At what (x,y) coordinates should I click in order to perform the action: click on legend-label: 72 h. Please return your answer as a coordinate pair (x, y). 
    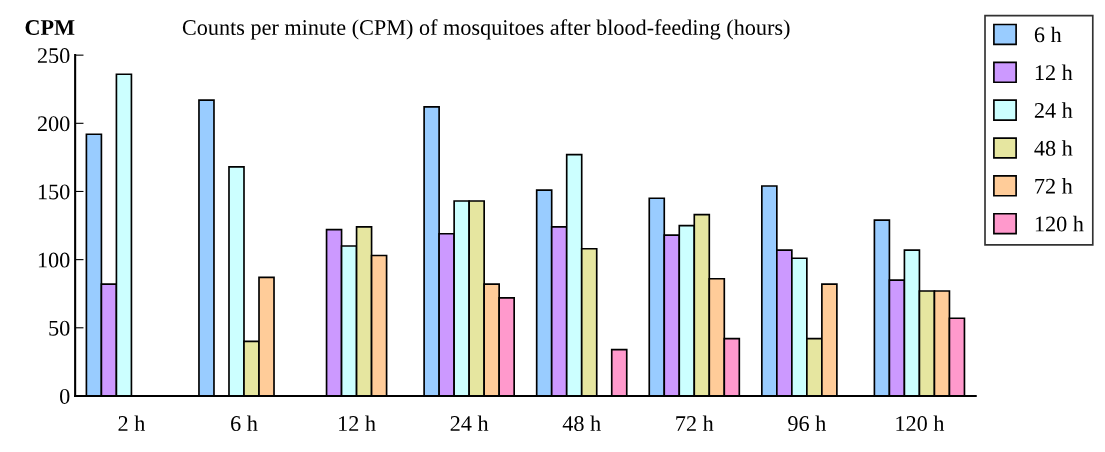
    Looking at the image, I should click on (1054, 186).